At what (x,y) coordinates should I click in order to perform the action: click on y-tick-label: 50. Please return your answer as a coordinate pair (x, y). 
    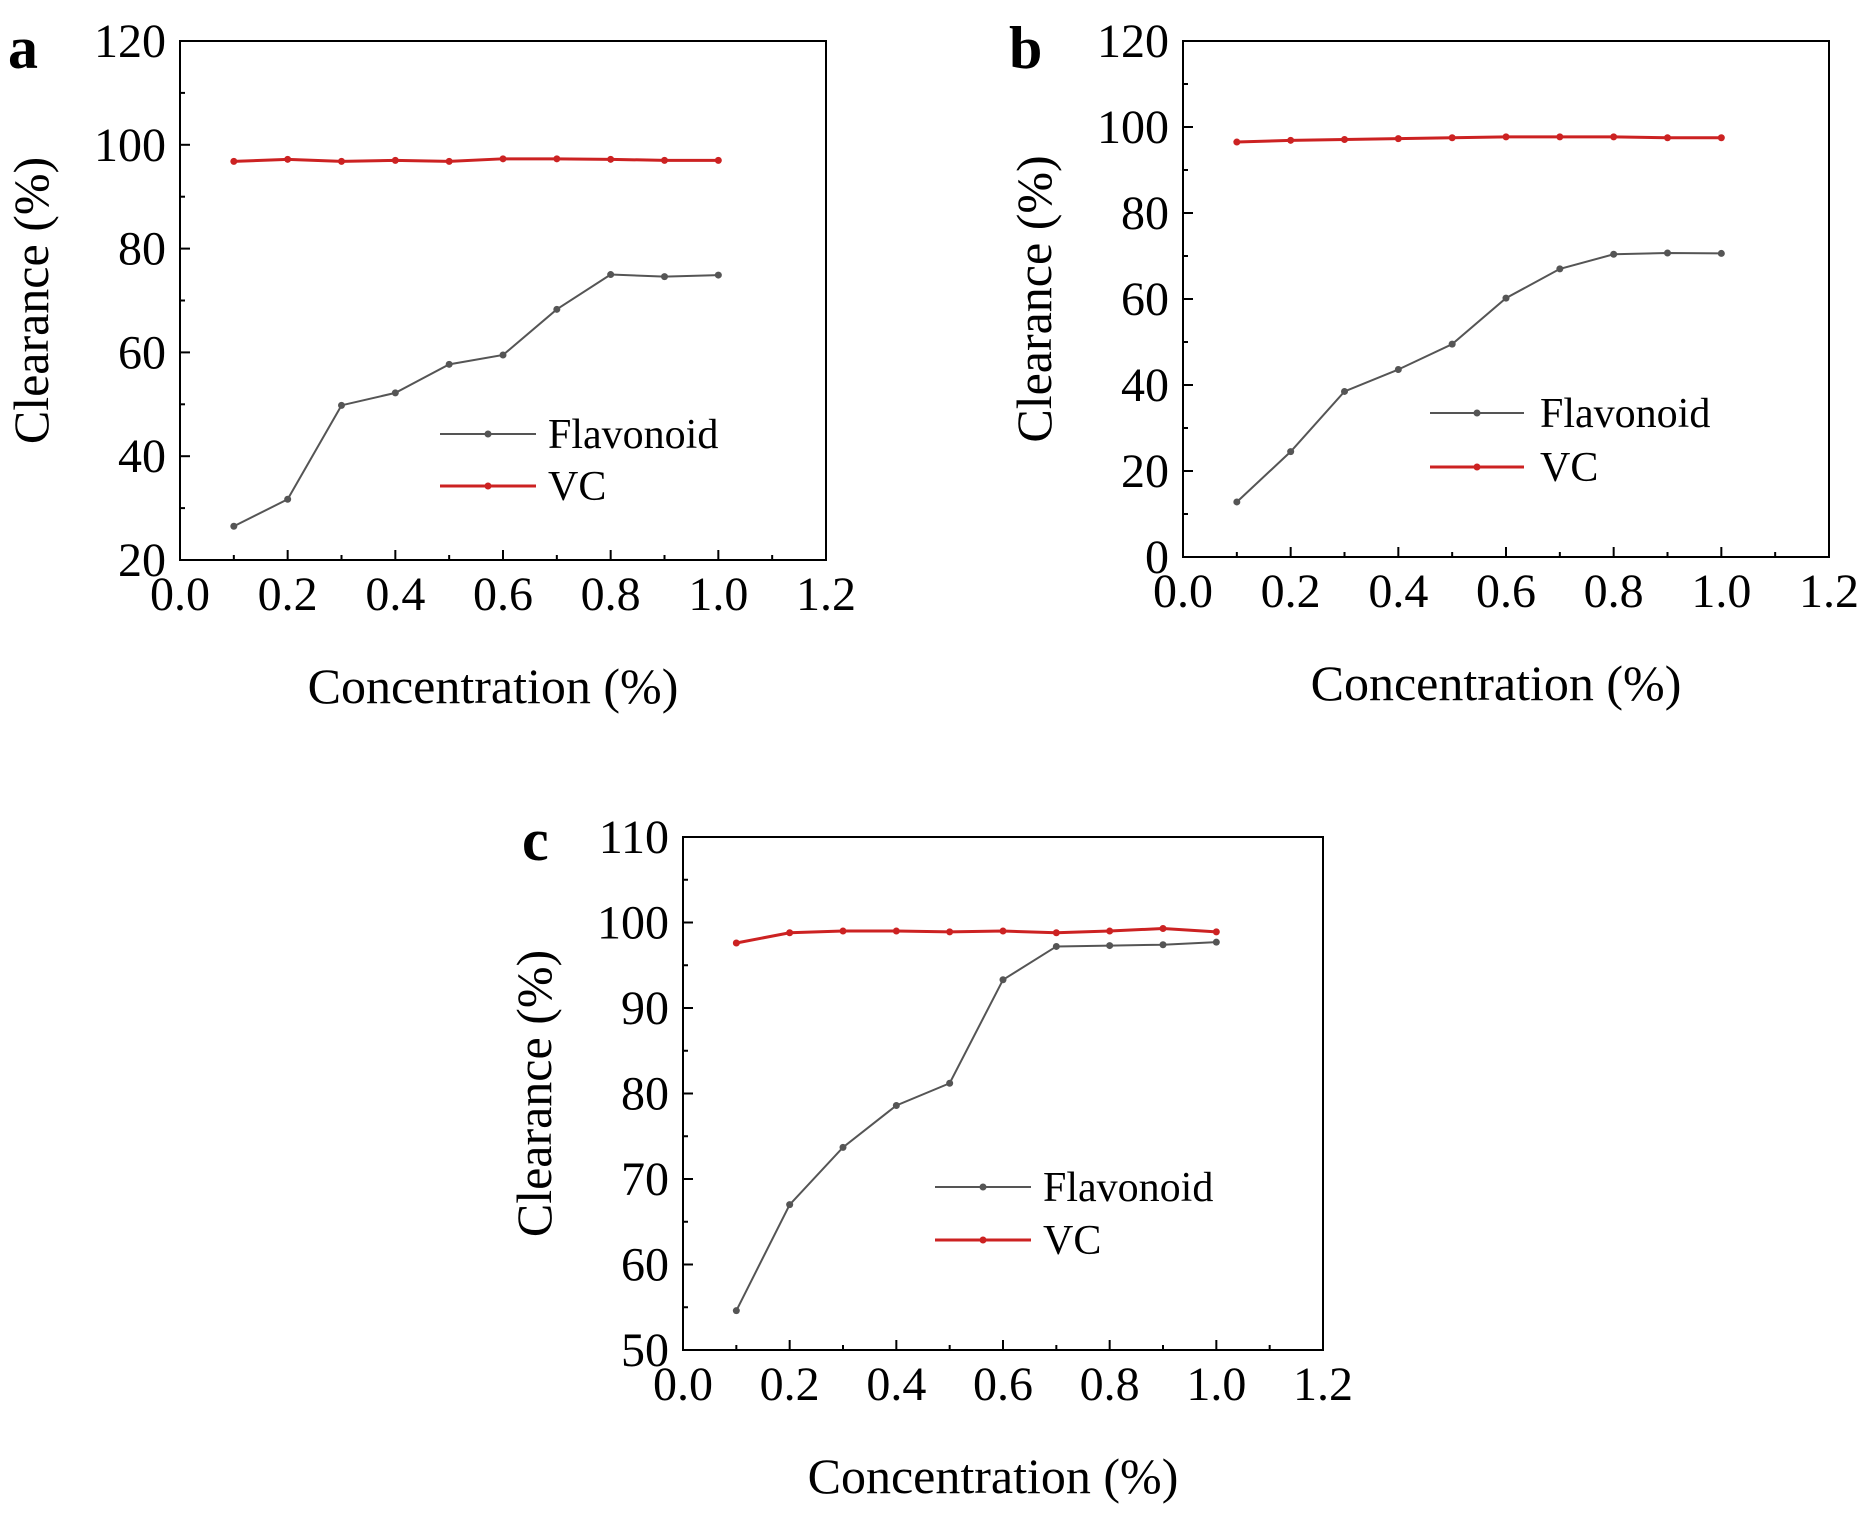
    Looking at the image, I should click on (645, 1350).